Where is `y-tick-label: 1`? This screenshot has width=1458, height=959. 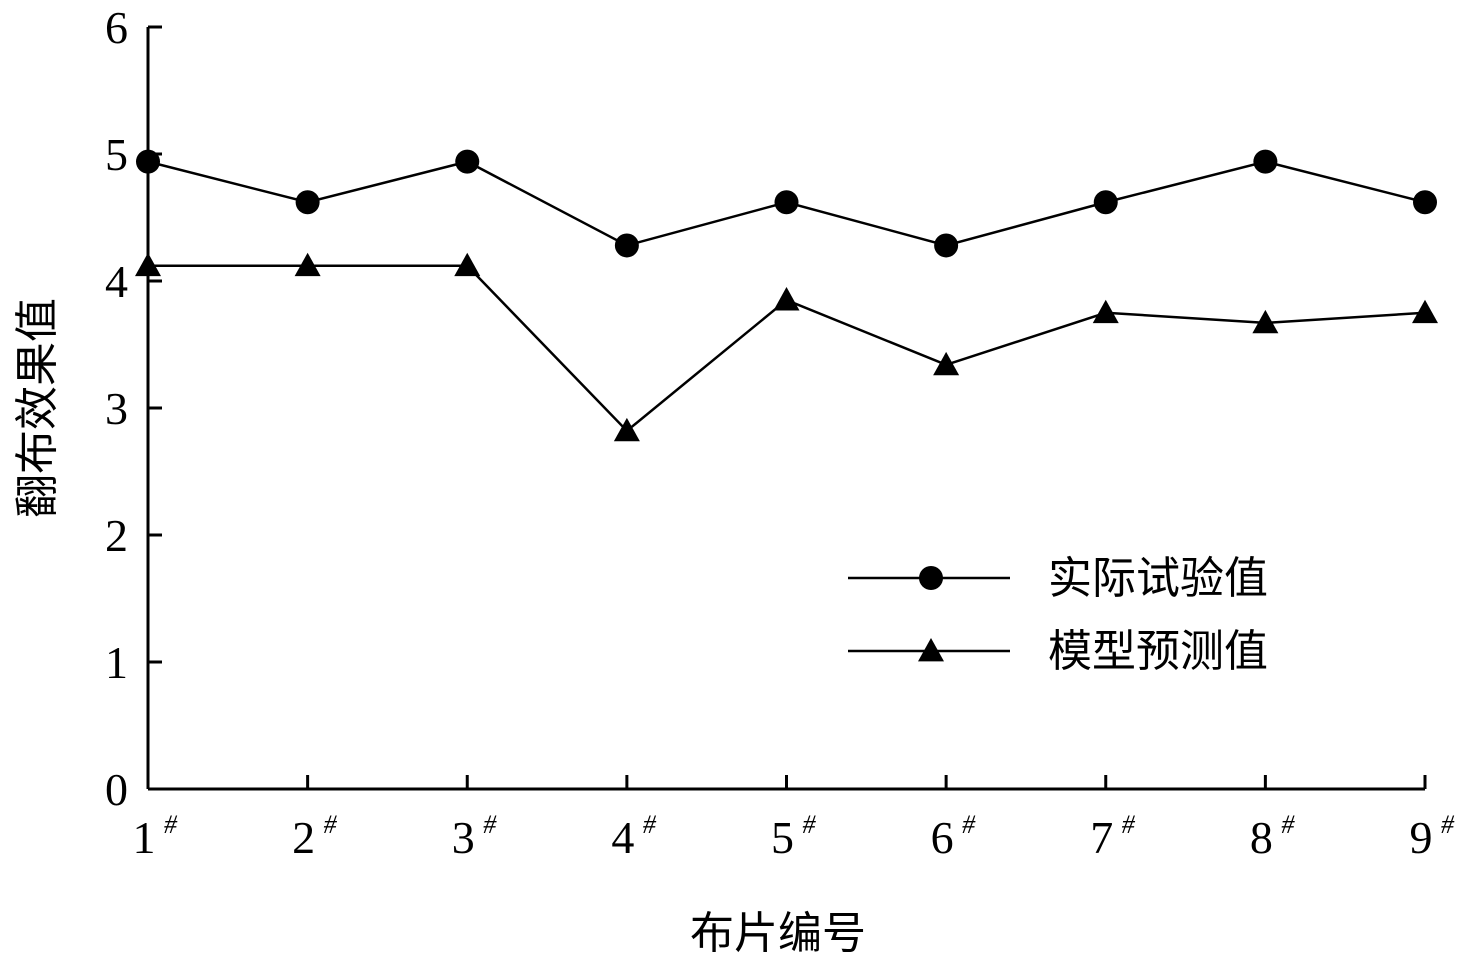 y-tick-label: 1 is located at coordinates (116, 662).